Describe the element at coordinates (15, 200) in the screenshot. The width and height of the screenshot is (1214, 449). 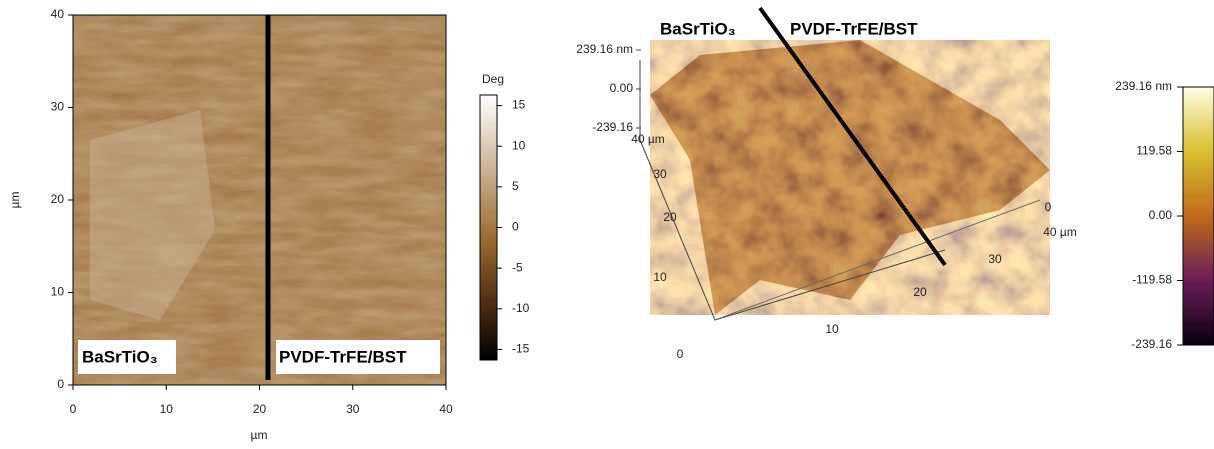
I see `y-axis-label: µm` at that location.